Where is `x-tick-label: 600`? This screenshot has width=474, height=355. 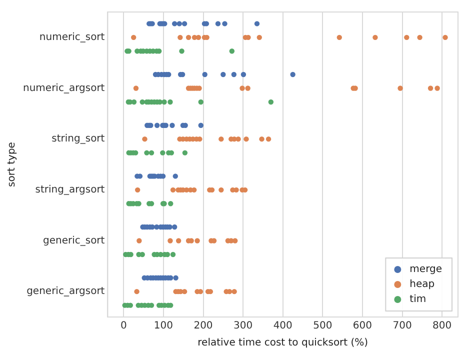 x-tick-label: 600 is located at coordinates (362, 326).